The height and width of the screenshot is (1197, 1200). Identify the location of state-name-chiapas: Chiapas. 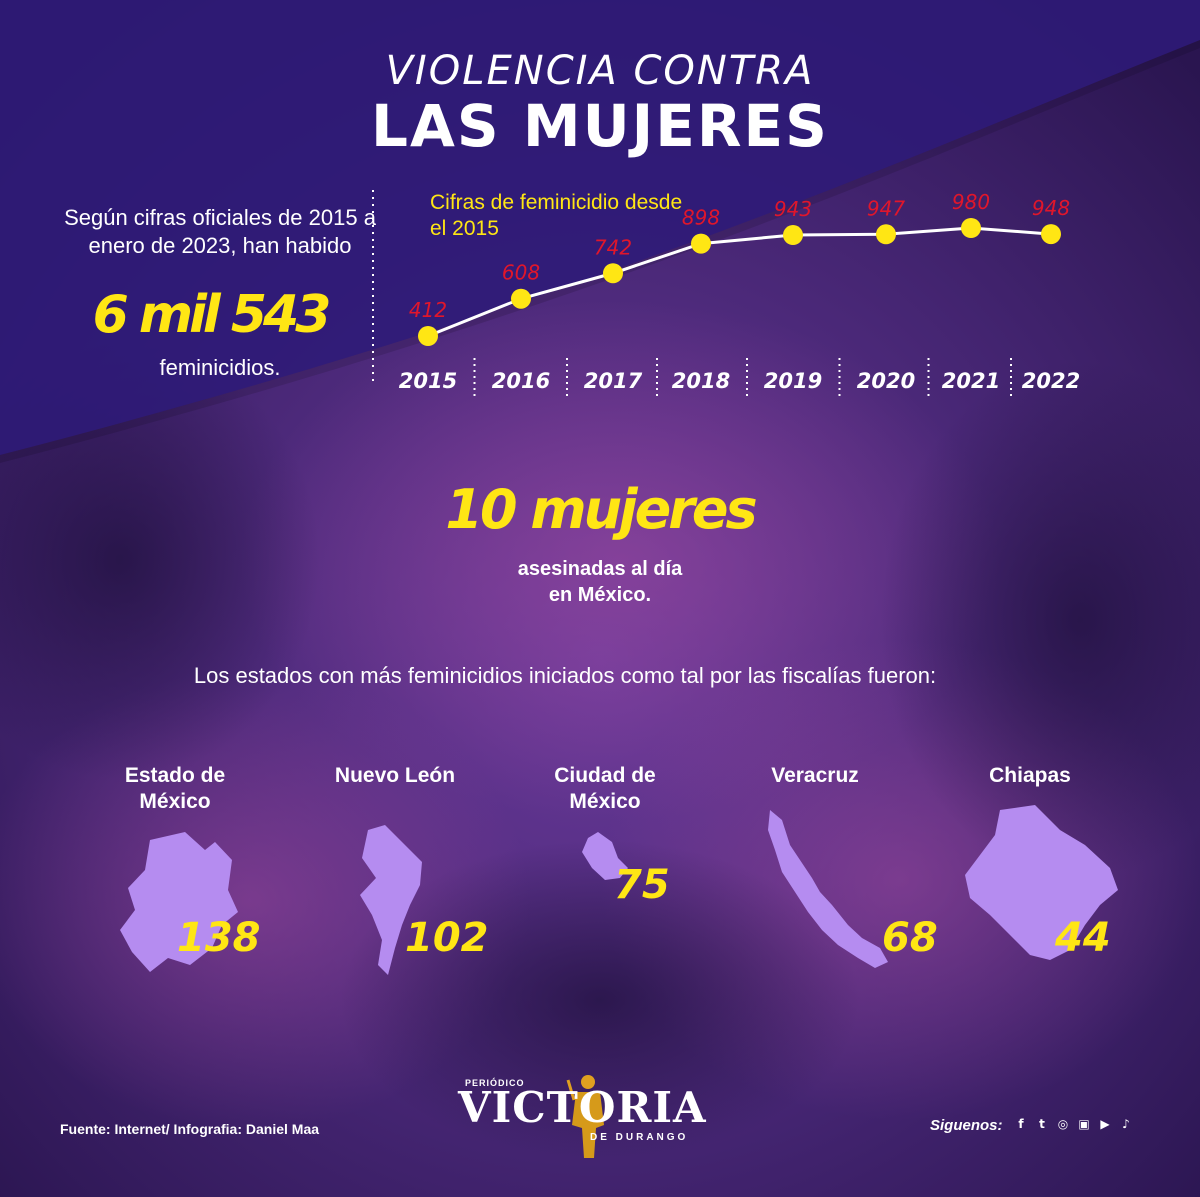
(1030, 775).